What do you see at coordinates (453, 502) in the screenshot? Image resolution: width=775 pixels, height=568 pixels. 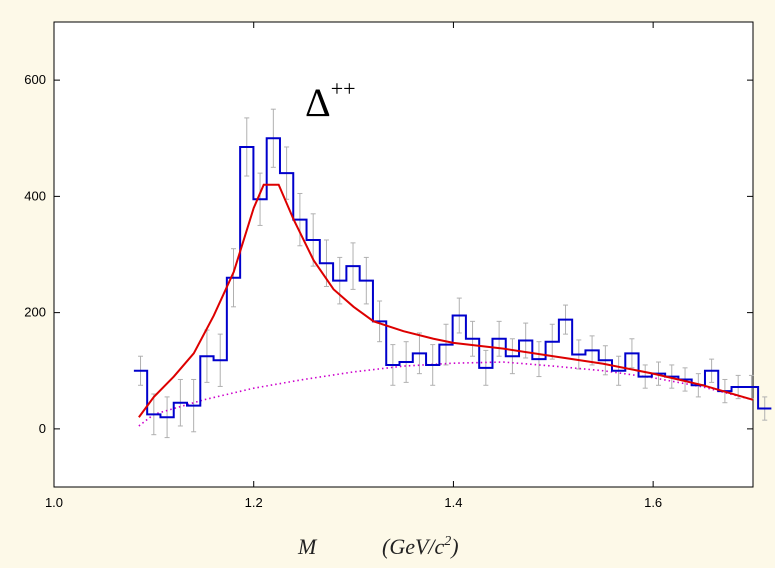 I see `x-tick-label: 1.4` at bounding box center [453, 502].